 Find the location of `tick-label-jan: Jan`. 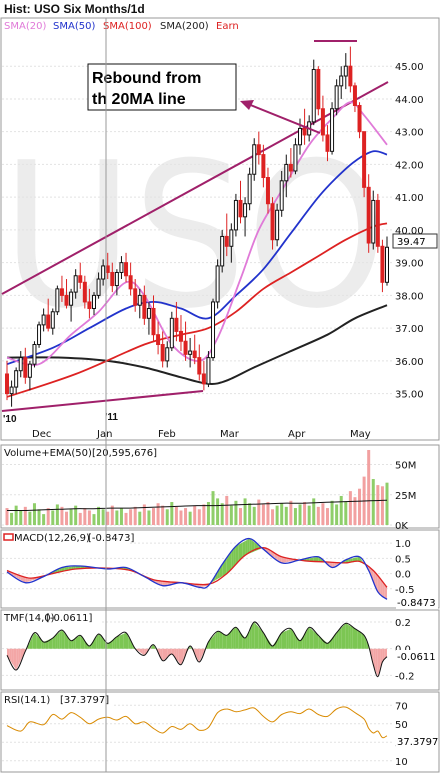

tick-label-jan: Jan is located at coordinates (104, 434).